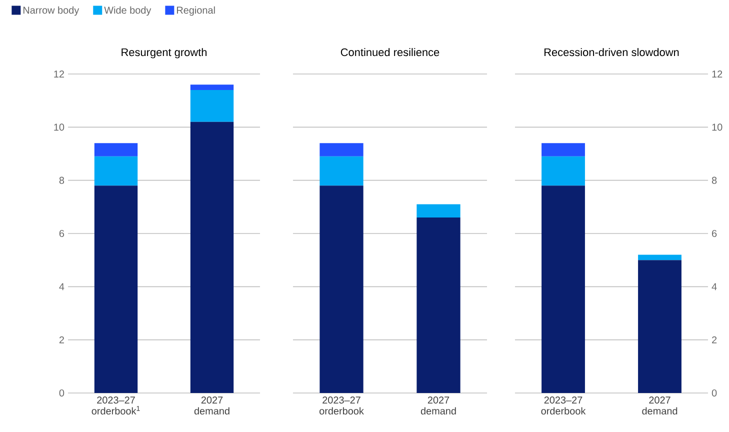 The width and height of the screenshot is (729, 432). Describe the element at coordinates (714, 340) in the screenshot. I see `y2-tick-label: 2` at that location.